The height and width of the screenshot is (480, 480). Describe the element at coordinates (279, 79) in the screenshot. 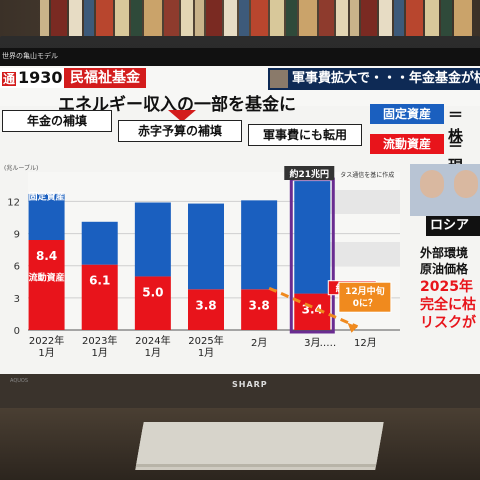

I see `anchor-photo-icon` at that location.